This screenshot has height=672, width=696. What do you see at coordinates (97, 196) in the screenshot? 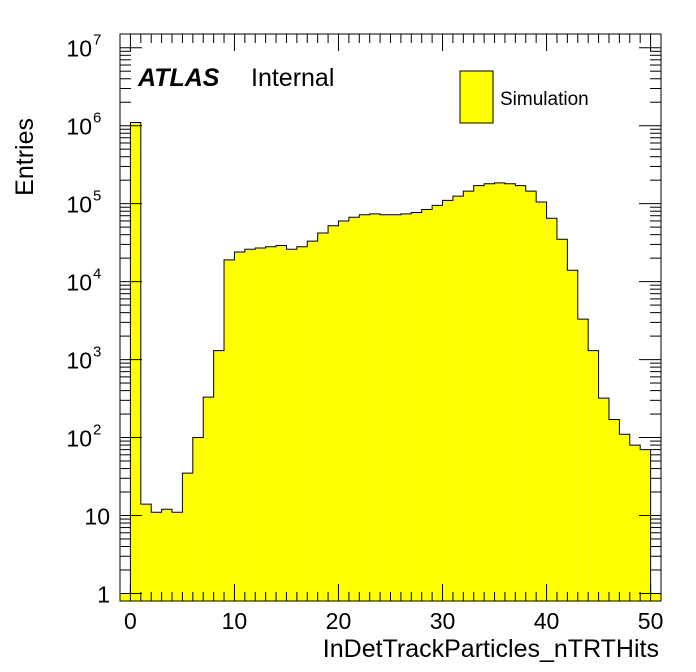
I see `y-tick-exponent: 5` at bounding box center [97, 196].